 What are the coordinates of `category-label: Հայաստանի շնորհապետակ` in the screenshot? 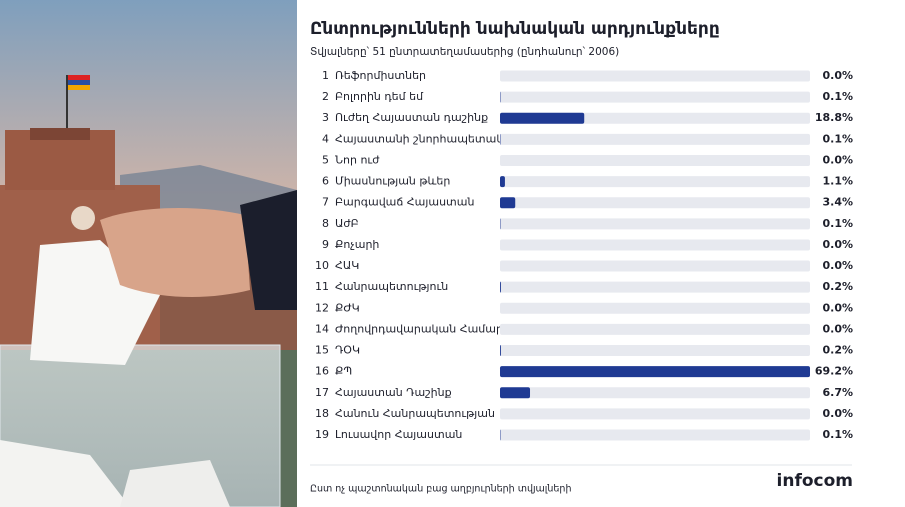 It's located at (419, 138).